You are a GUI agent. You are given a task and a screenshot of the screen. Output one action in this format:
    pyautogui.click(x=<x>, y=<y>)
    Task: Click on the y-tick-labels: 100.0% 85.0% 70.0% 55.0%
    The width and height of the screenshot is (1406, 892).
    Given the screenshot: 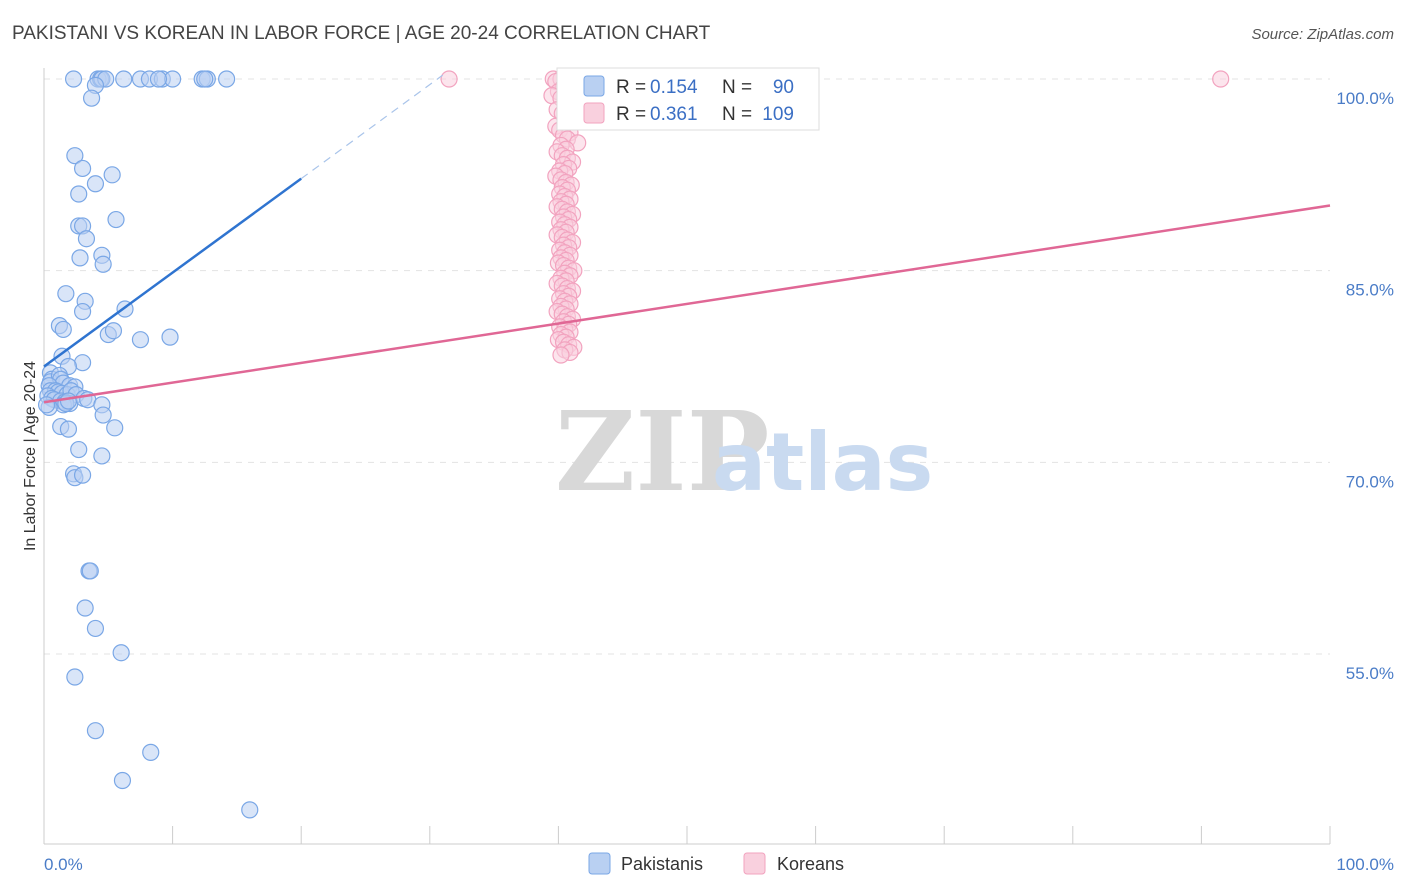 What is the action you would take?
    pyautogui.click(x=1365, y=386)
    